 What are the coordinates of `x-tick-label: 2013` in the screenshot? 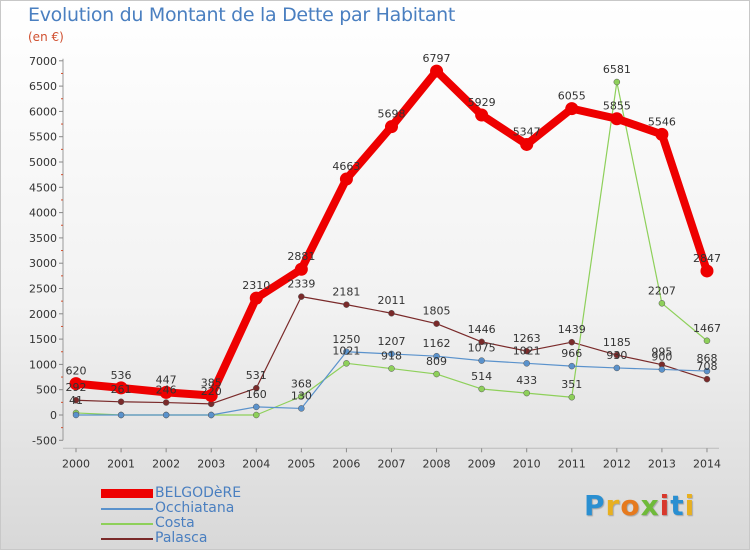 It's located at (662, 463).